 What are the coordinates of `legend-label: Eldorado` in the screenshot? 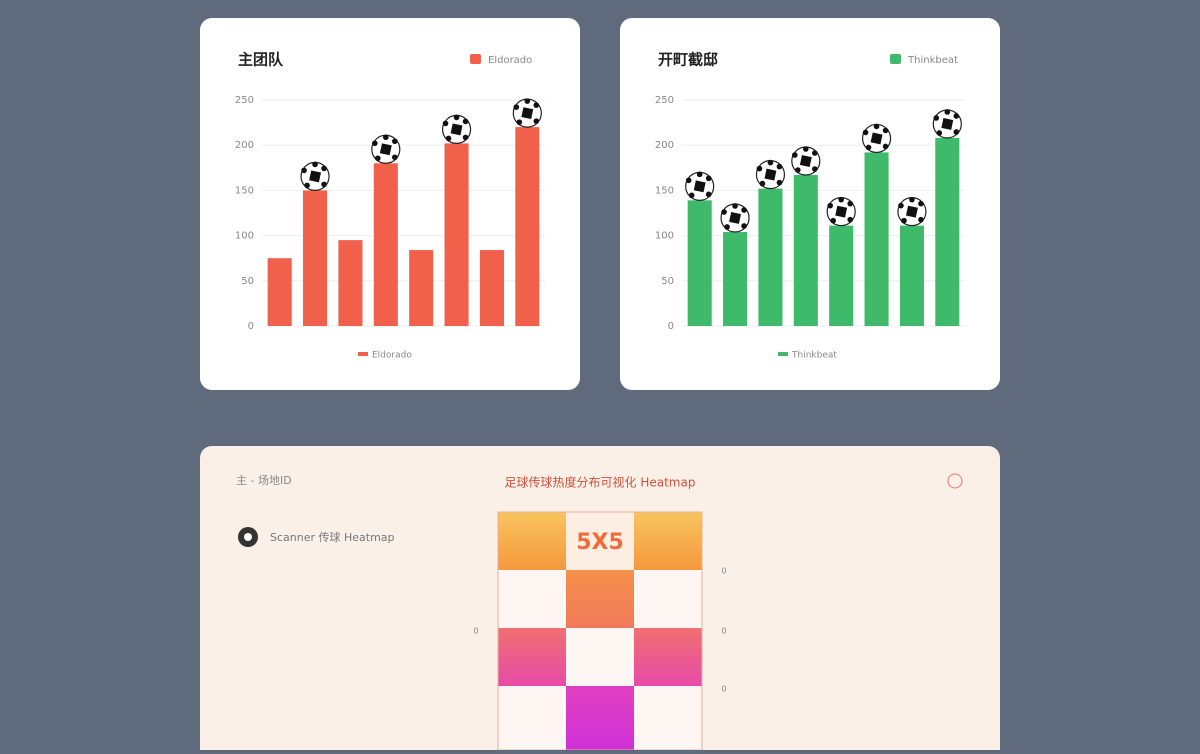 It's located at (392, 356).